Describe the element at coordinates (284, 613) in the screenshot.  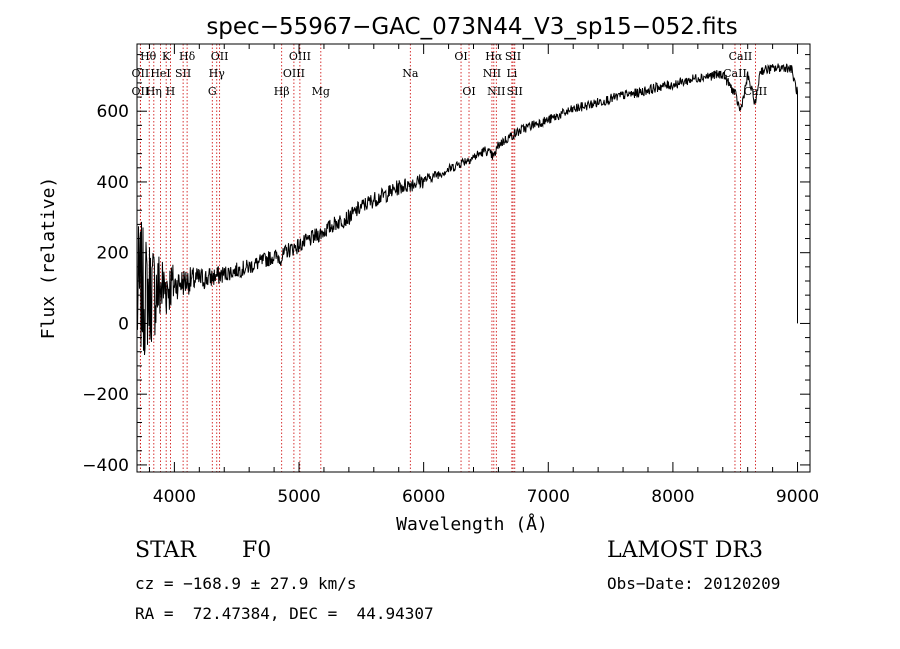
I see `coordinates: RA = 72.47384, DEC = 44.94307` at that location.